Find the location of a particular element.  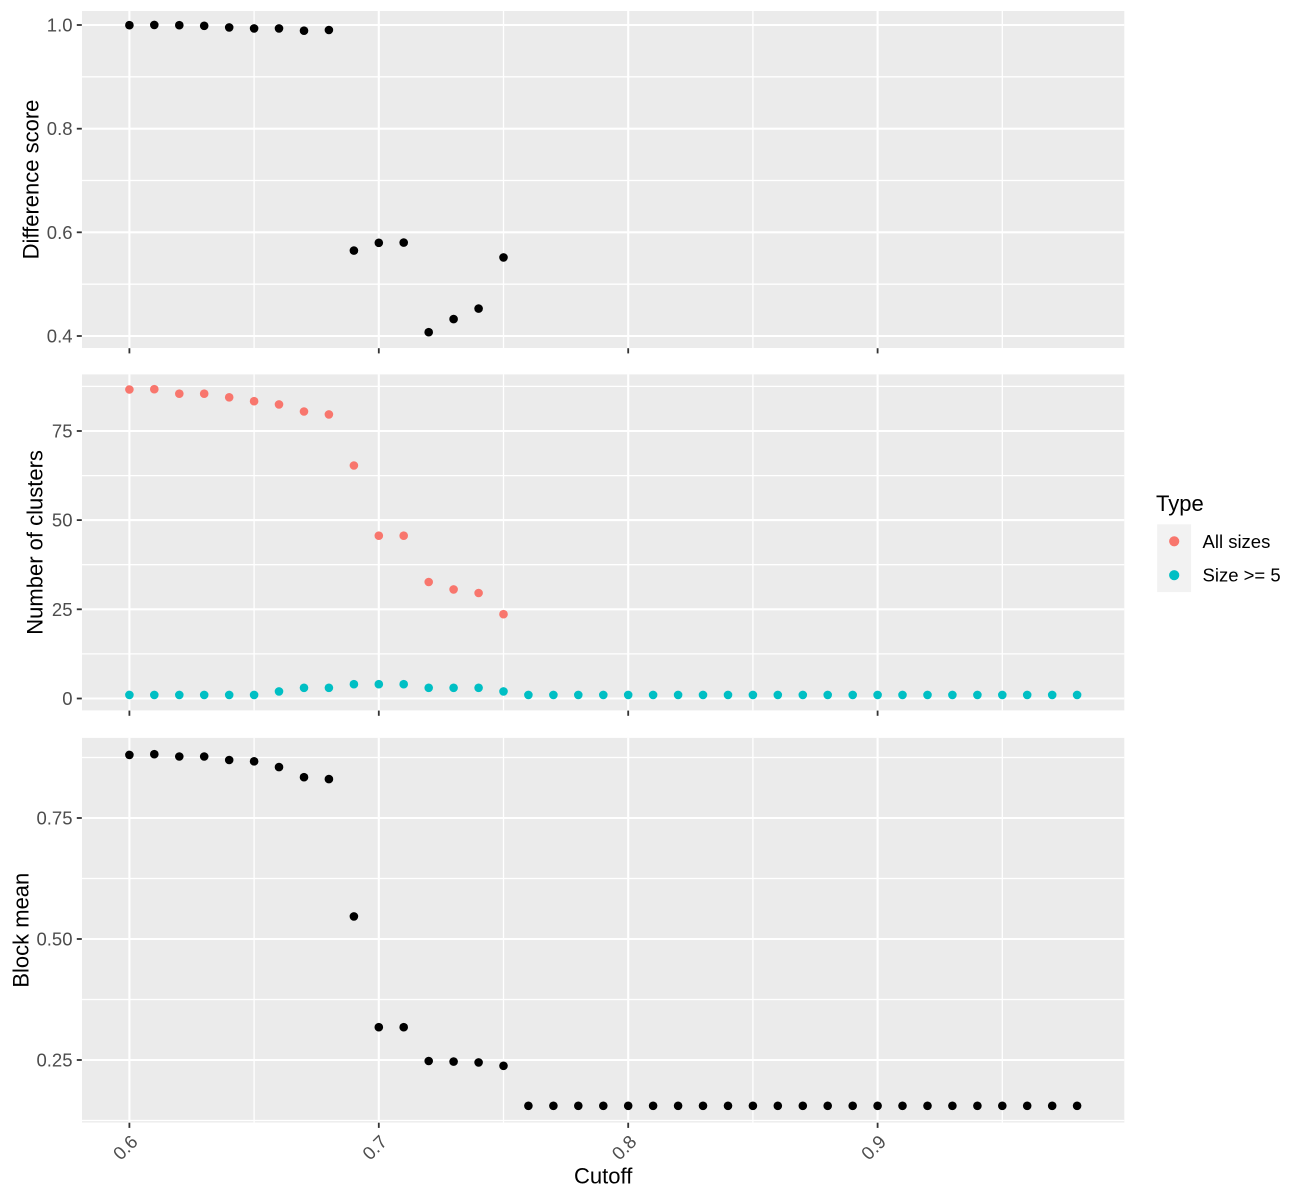

svg-text: Type is located at coordinates (1180, 503).